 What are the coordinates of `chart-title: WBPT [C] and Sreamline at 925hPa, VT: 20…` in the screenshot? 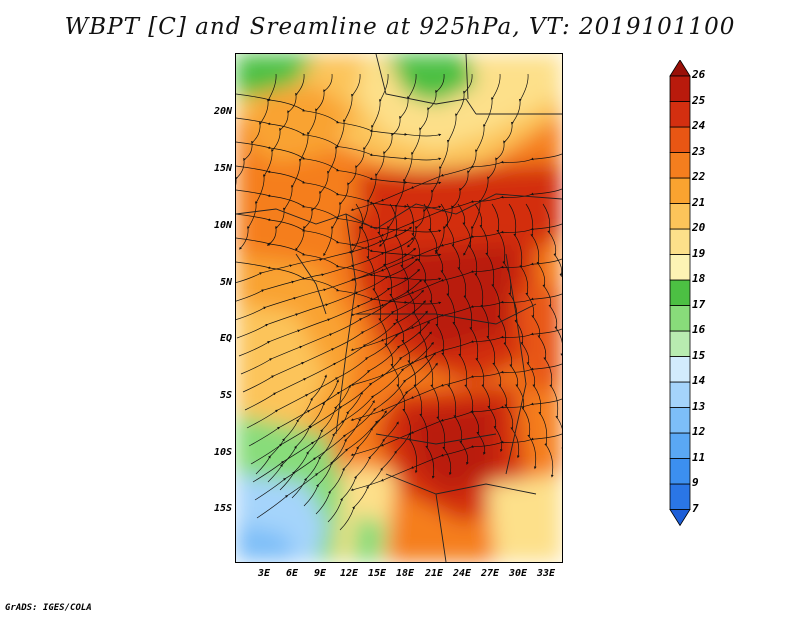 It's located at (400, 27).